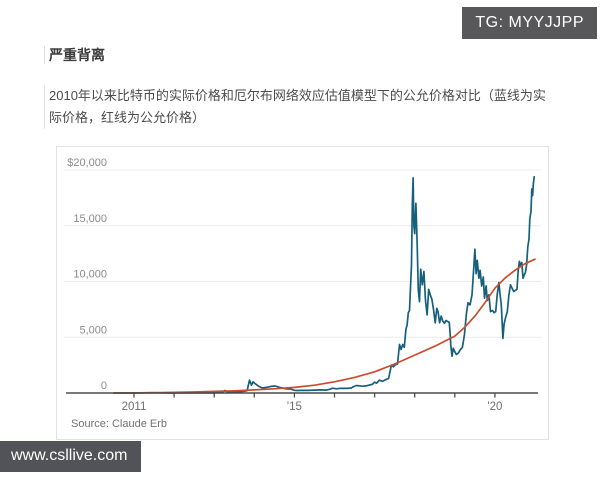 This screenshot has width=600, height=480. I want to click on site-watermark-badge: www.csllive.com, so click(71, 456).